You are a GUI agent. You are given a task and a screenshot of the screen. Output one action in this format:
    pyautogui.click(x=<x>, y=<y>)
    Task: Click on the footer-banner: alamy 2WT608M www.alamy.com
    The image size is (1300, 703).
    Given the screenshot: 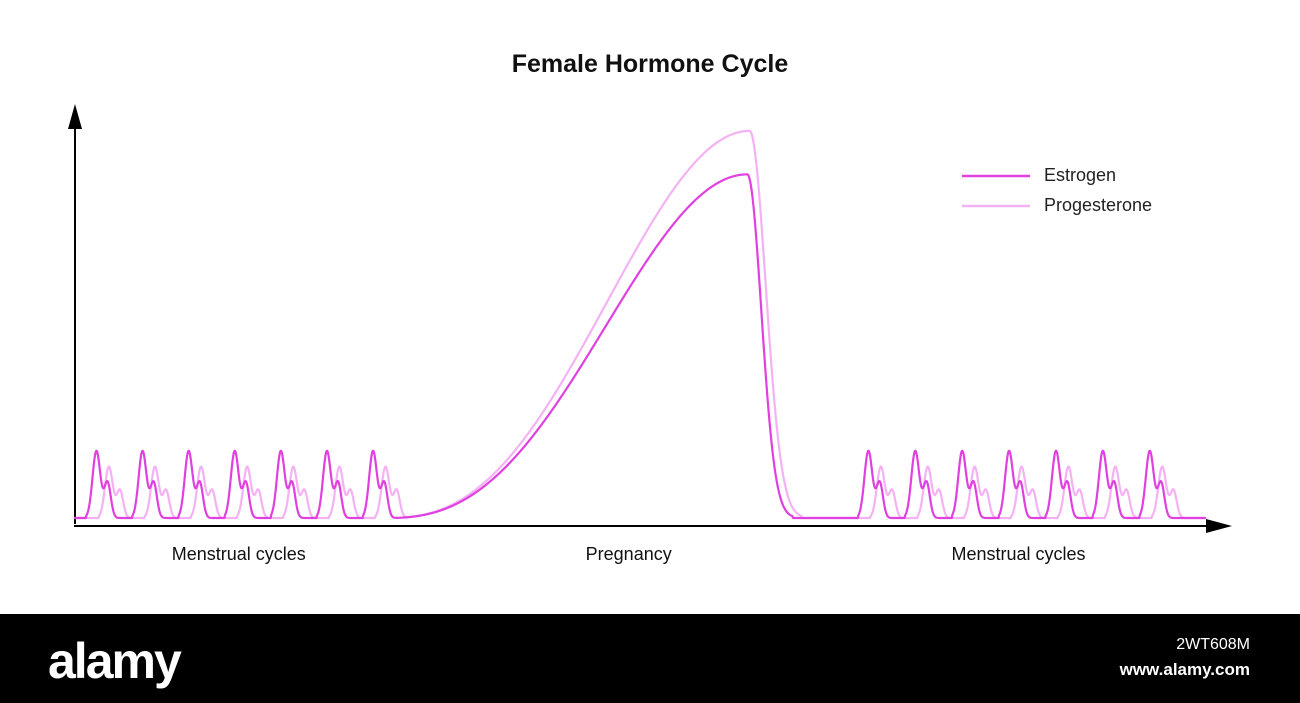 What is the action you would take?
    pyautogui.click(x=650, y=658)
    